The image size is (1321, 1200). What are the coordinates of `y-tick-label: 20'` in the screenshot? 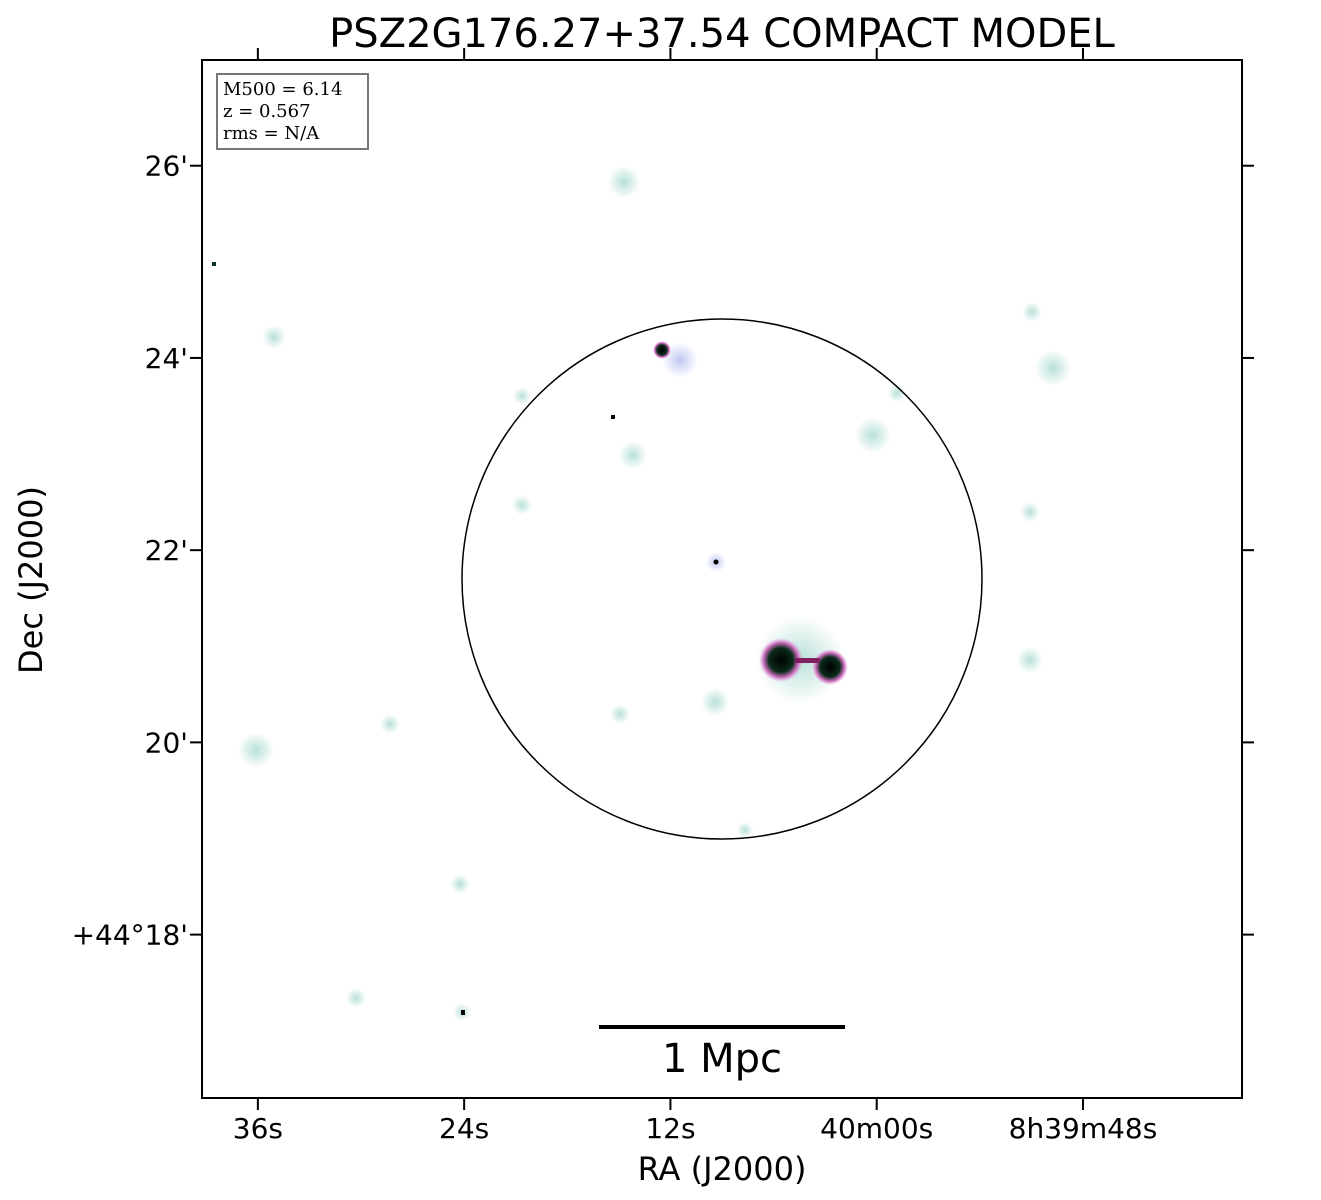 It's located at (166, 742).